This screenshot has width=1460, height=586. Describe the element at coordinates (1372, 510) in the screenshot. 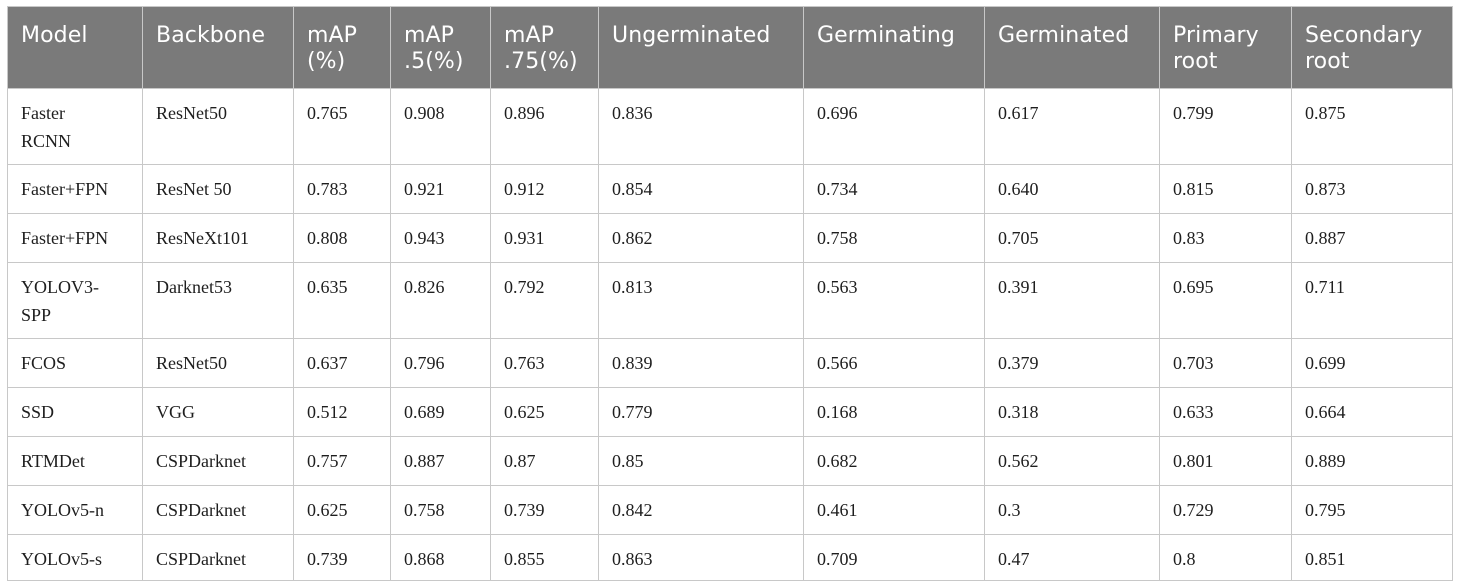

I see `cell-secondary-root: 0.795` at that location.